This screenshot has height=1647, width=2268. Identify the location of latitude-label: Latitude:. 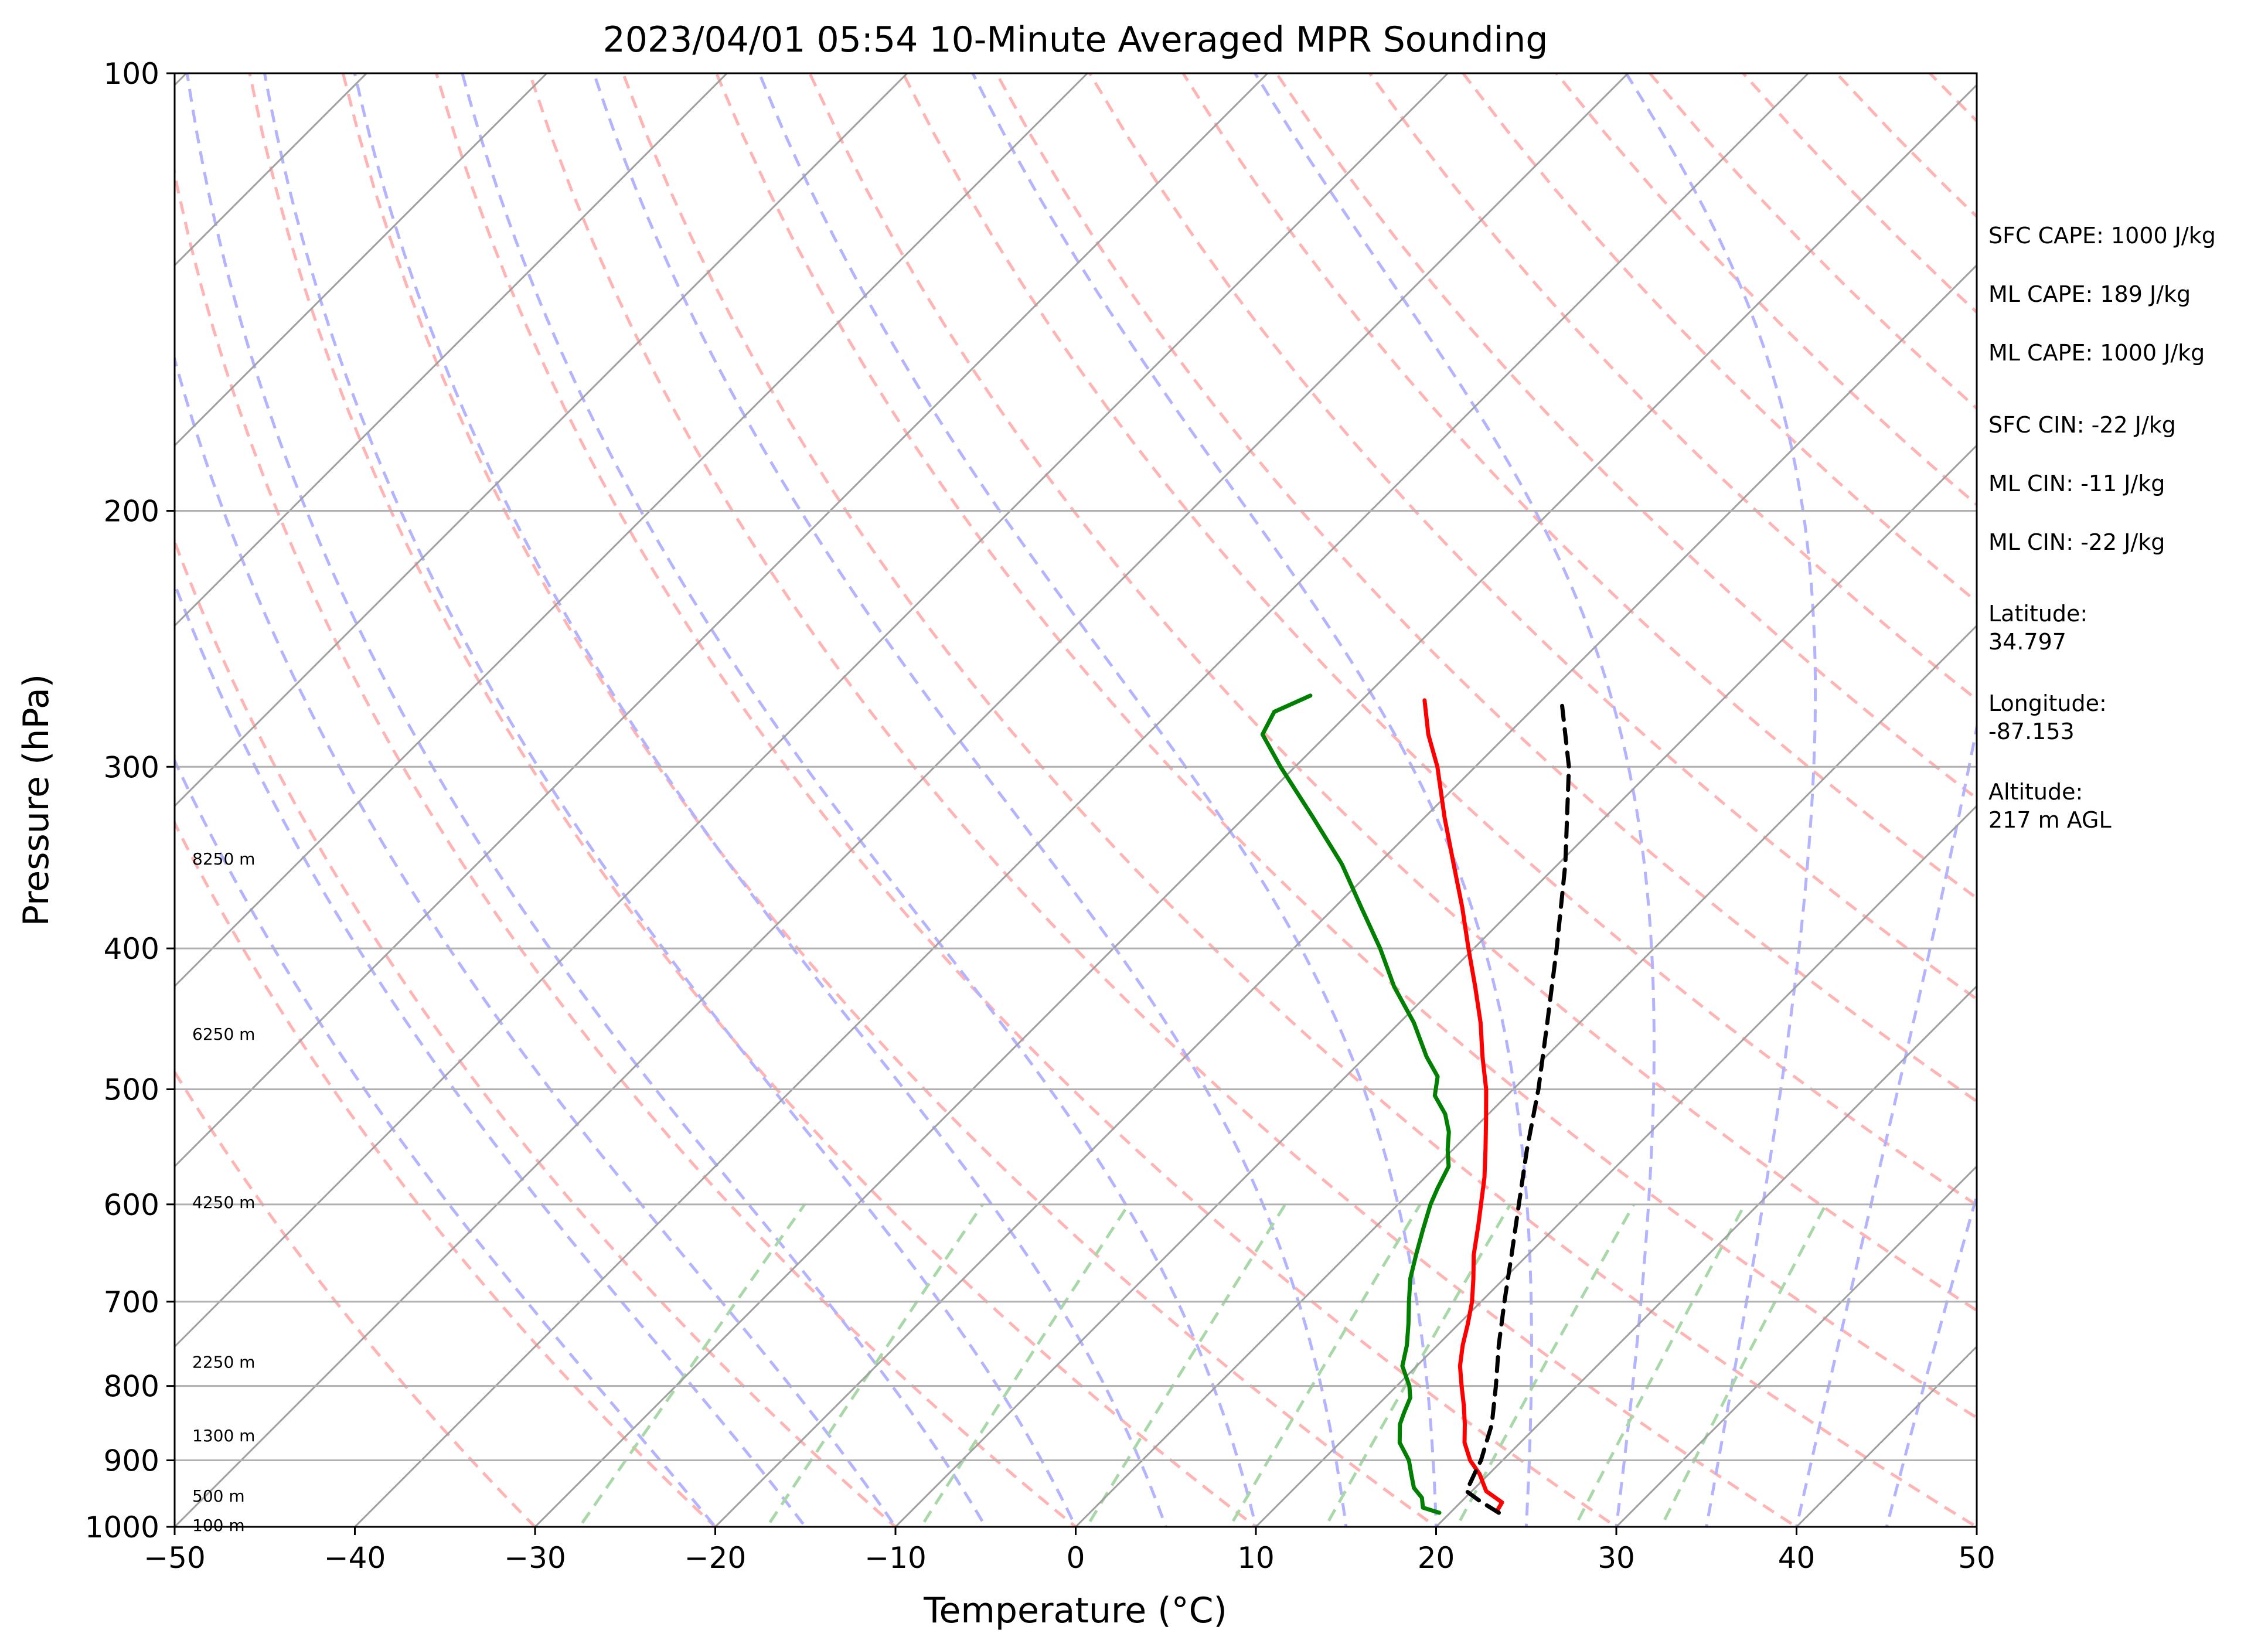
(2037, 614).